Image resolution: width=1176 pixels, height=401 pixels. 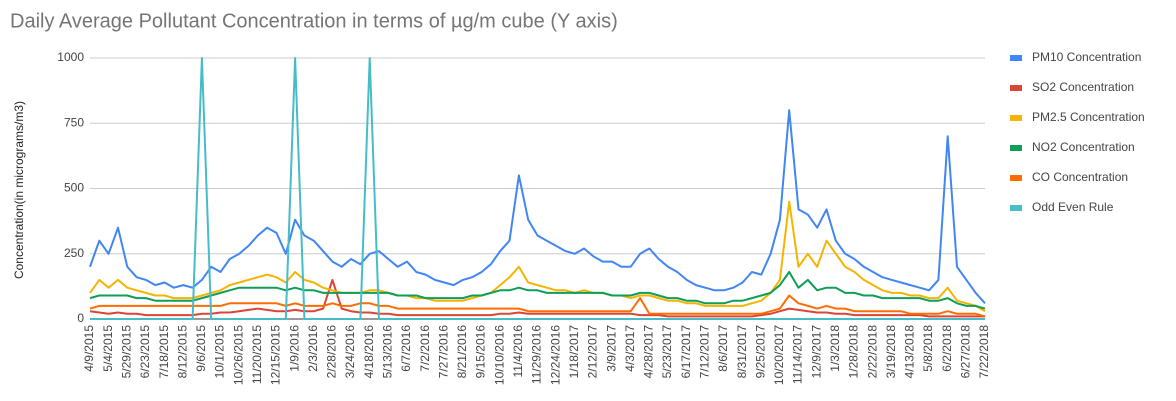 I want to click on x-tick-label: 5/29/2015, so click(x=126, y=352).